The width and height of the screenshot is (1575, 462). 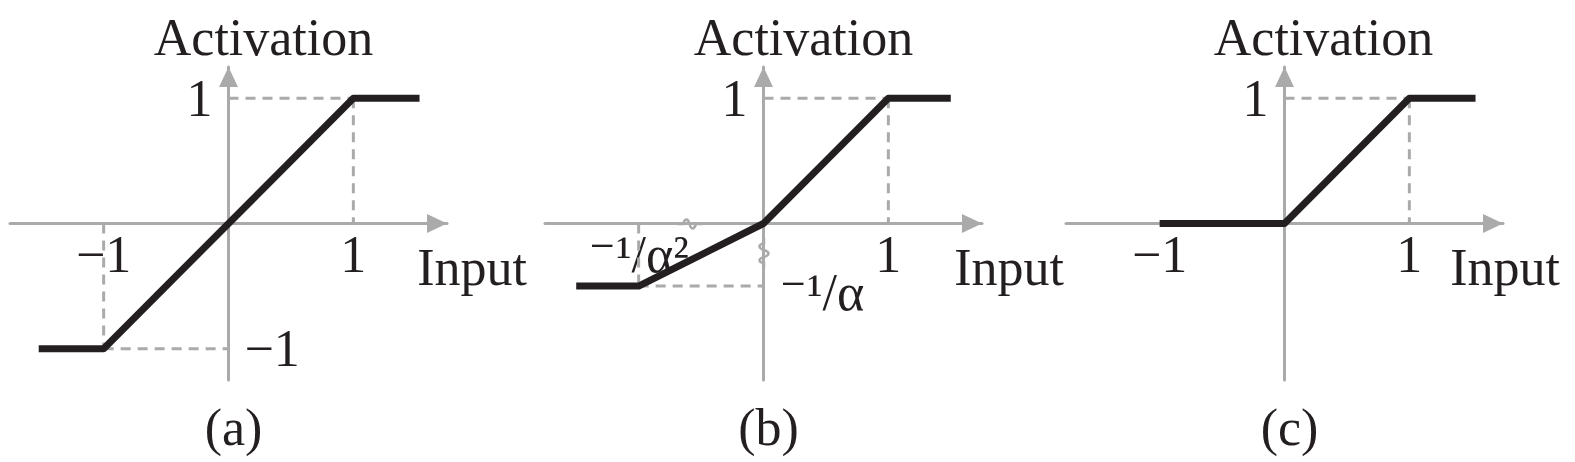 I want to click on text: (a), so click(x=233, y=427).